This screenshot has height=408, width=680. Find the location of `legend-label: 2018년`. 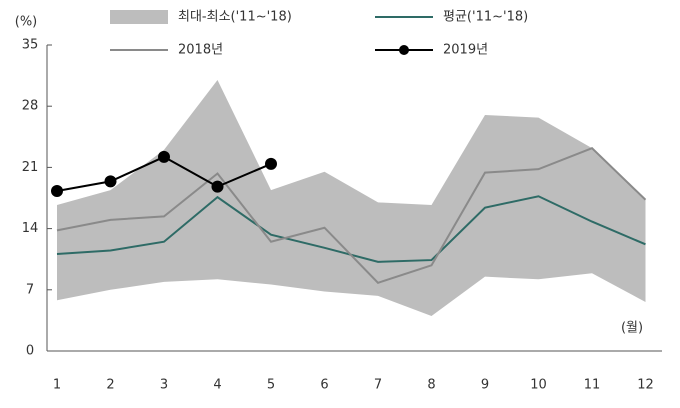

legend-label: 2018년 is located at coordinates (200, 50).